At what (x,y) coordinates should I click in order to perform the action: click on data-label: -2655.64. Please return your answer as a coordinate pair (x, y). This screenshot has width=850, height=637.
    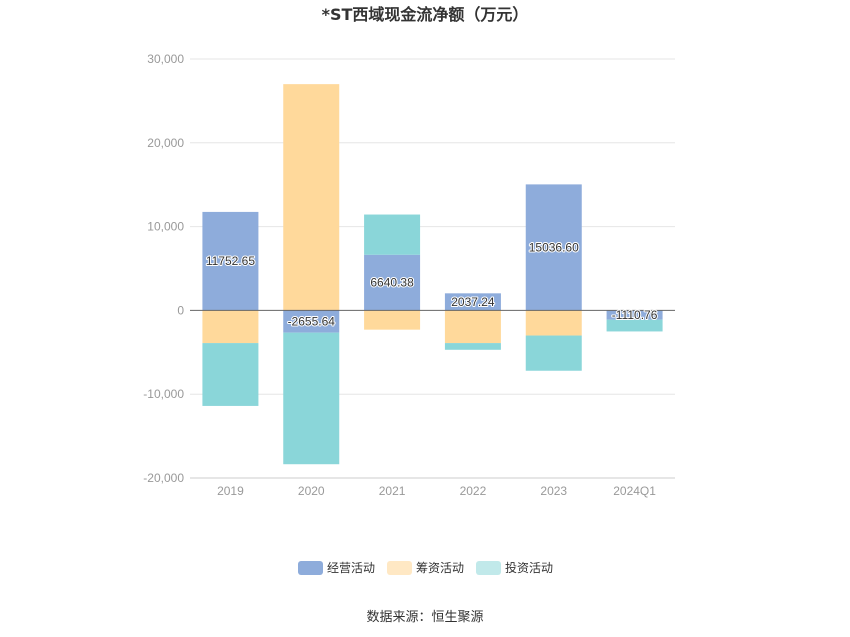
    Looking at the image, I should click on (312, 322).